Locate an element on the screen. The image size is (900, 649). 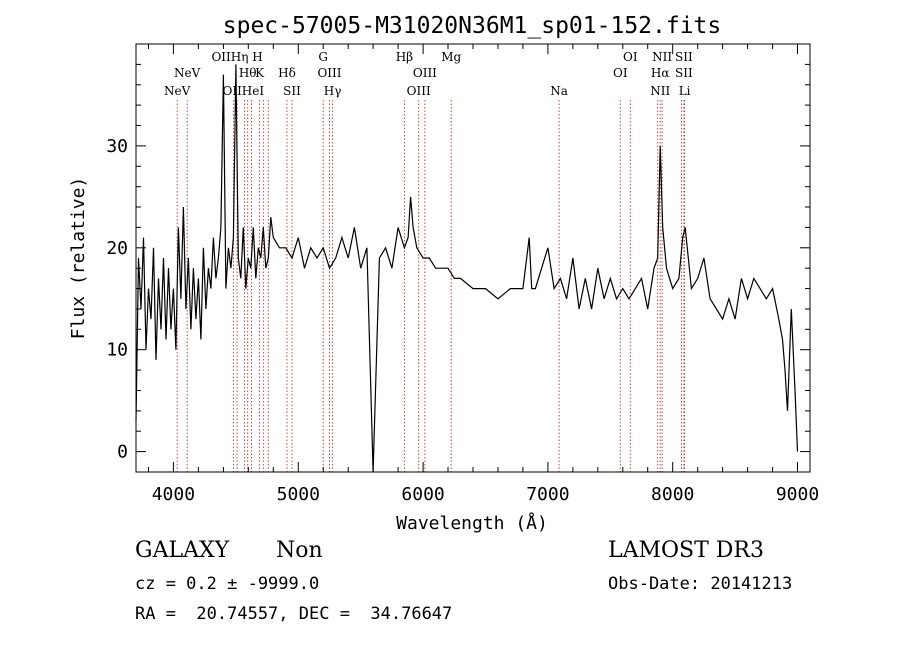
object-class: GALAXY is located at coordinates (182, 550).